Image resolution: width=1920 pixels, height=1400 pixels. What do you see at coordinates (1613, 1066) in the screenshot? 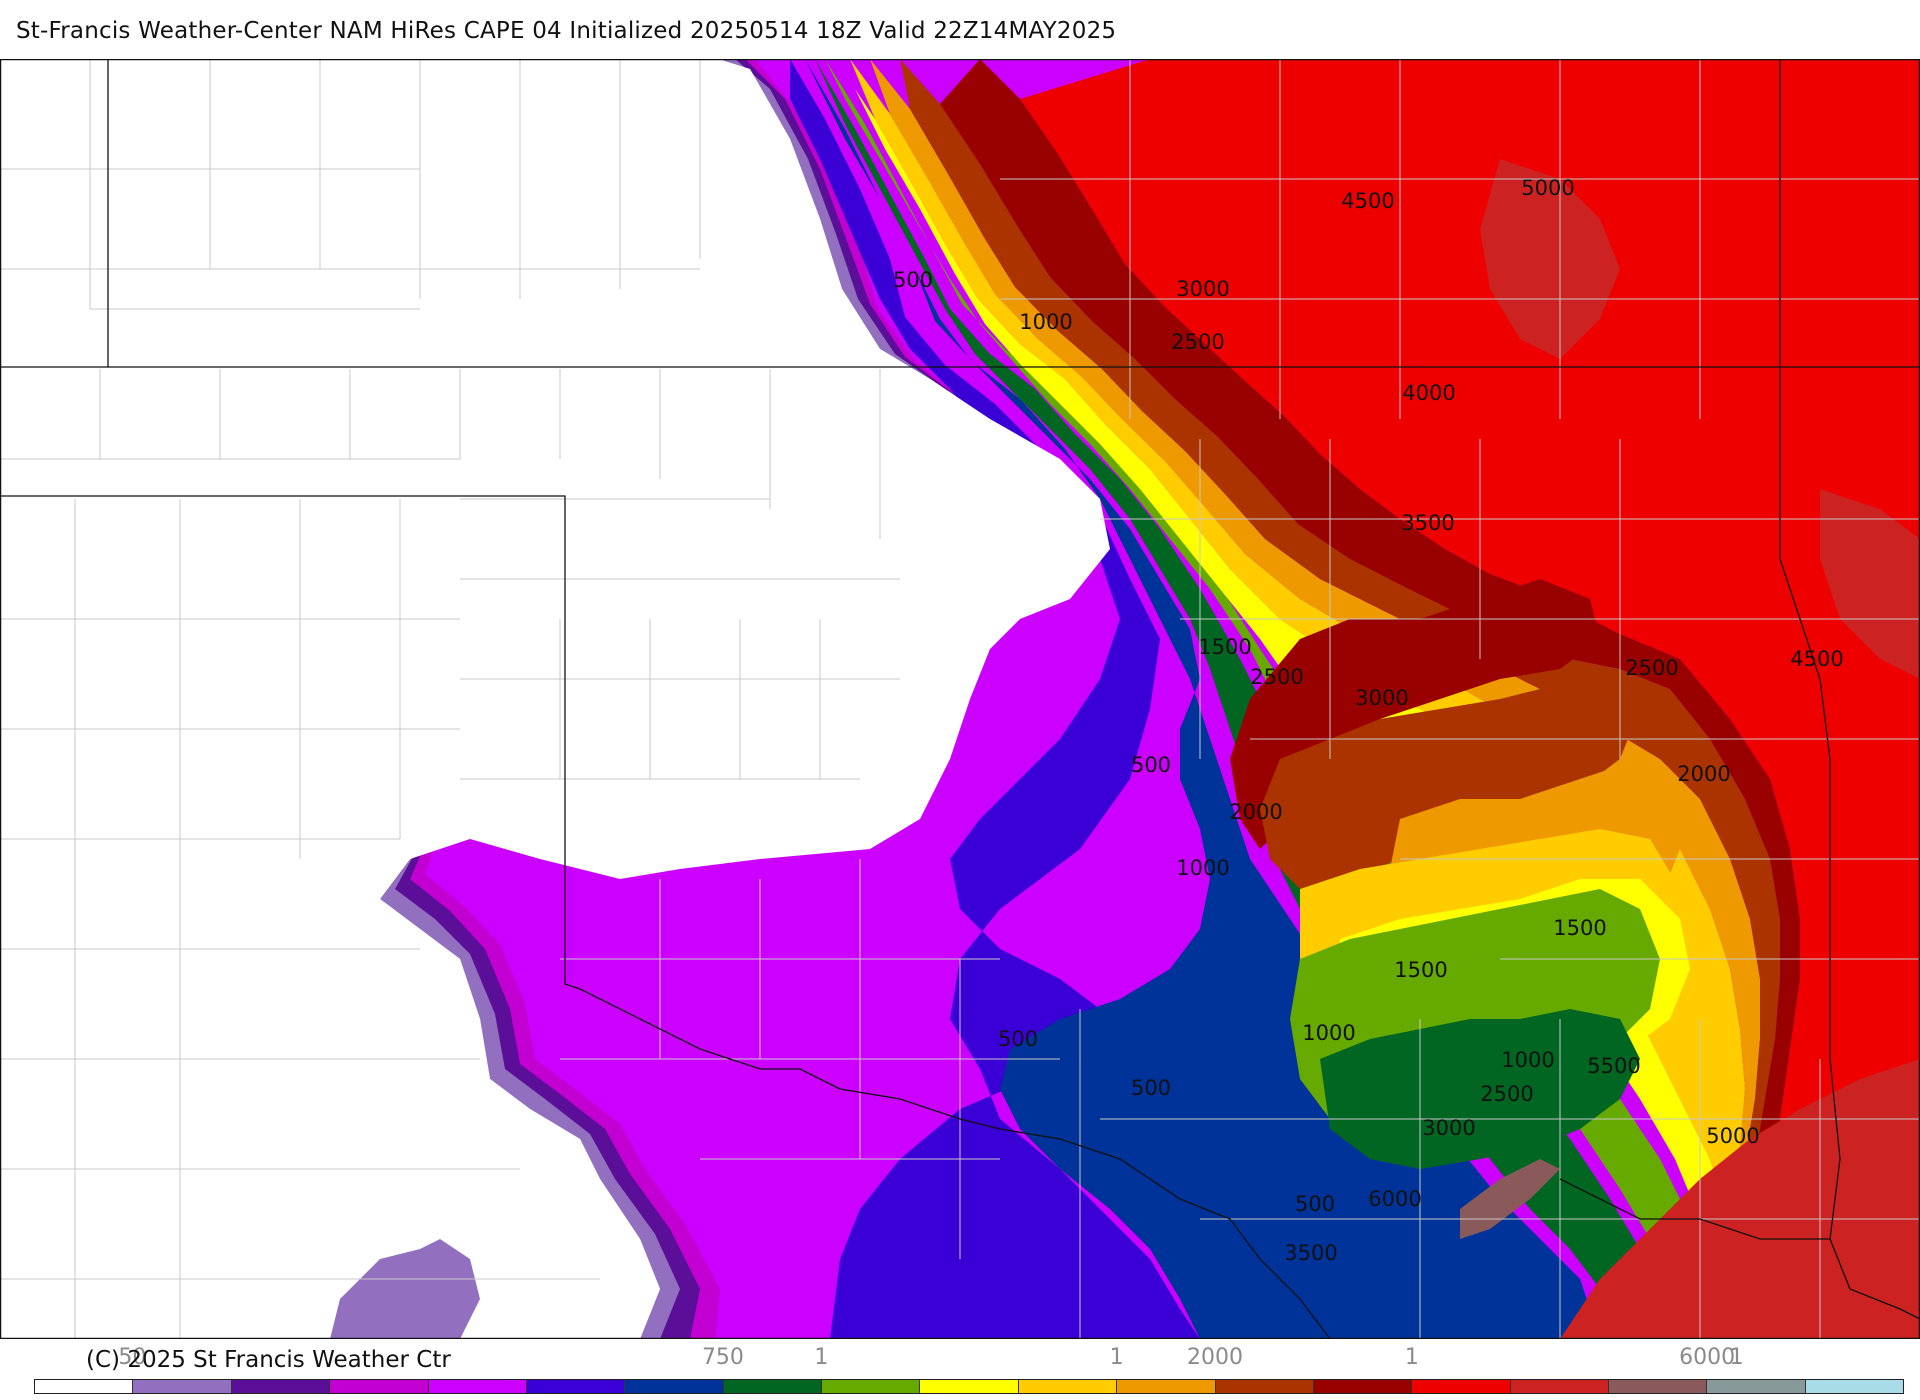
I see `contour-label: 5500` at bounding box center [1613, 1066].